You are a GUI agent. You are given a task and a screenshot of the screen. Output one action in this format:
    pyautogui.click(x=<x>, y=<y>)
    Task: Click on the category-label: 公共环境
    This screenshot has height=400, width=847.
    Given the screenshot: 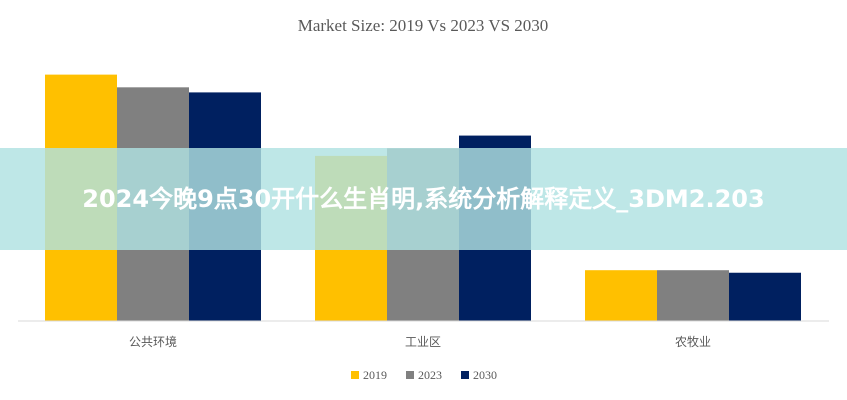 What is the action you would take?
    pyautogui.click(x=153, y=341)
    